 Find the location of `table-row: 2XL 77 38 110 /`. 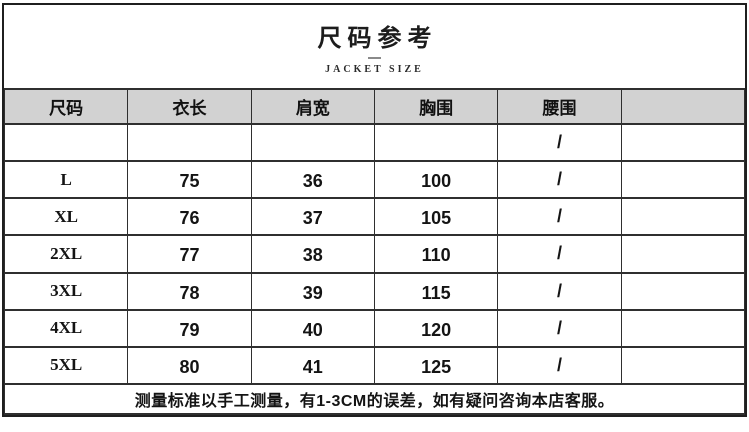

table-row: 2XL 77 38 110 / is located at coordinates (374, 254).